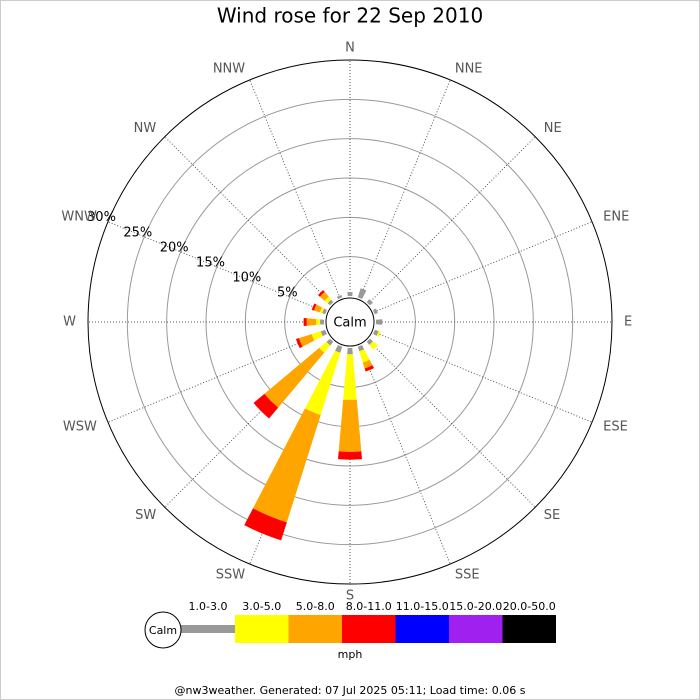  I want to click on direction-label: NNW, so click(229, 68).